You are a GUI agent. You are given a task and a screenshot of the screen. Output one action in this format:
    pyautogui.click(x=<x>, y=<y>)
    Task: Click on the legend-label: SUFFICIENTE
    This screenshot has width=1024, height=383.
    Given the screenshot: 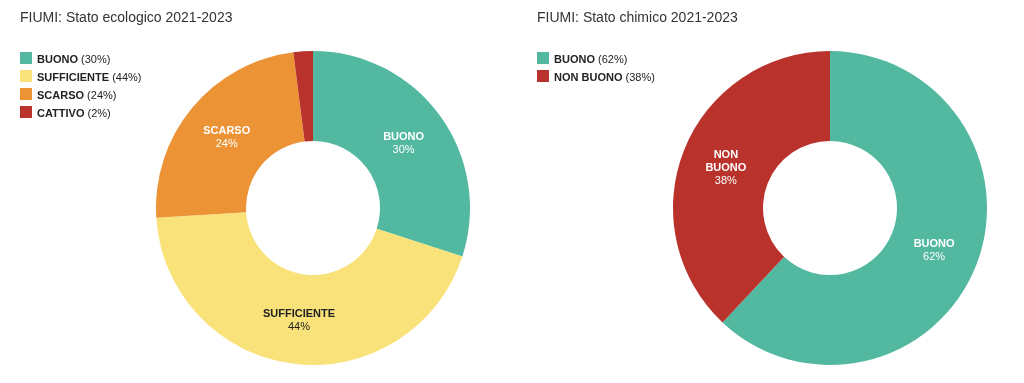 What is the action you would take?
    pyautogui.click(x=73, y=76)
    